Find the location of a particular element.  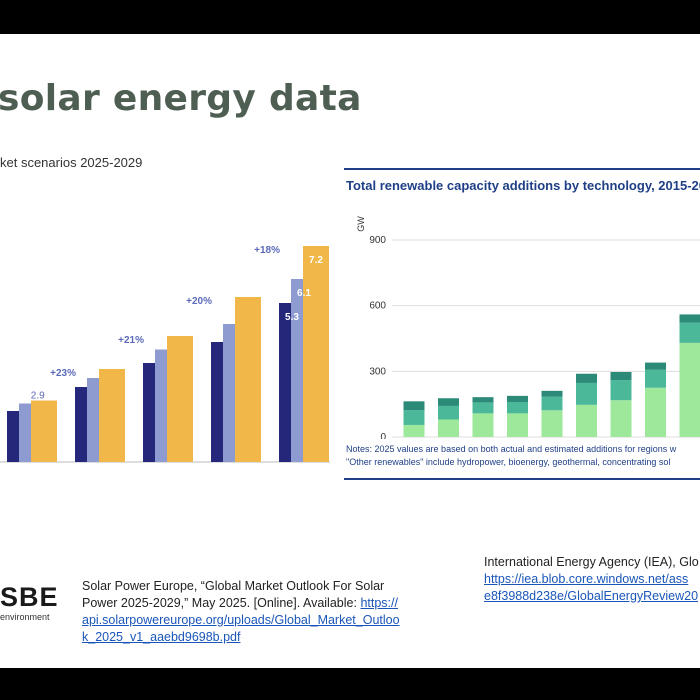

stack-2020-s3 is located at coordinates (586, 378).